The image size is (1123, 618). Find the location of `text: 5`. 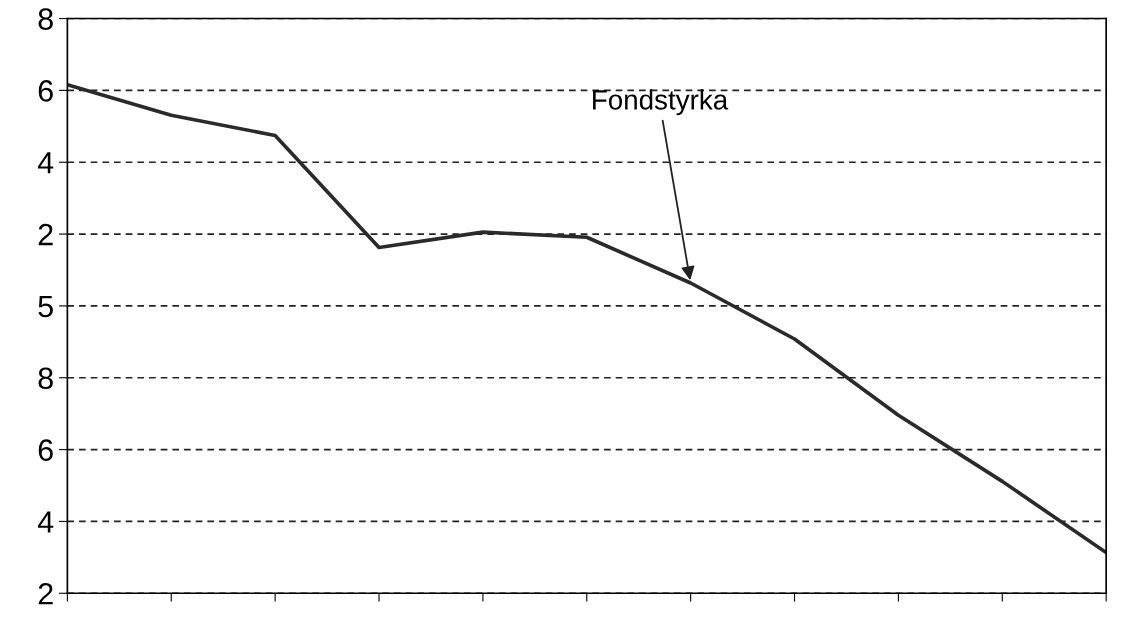

text: 5 is located at coordinates (45, 306).